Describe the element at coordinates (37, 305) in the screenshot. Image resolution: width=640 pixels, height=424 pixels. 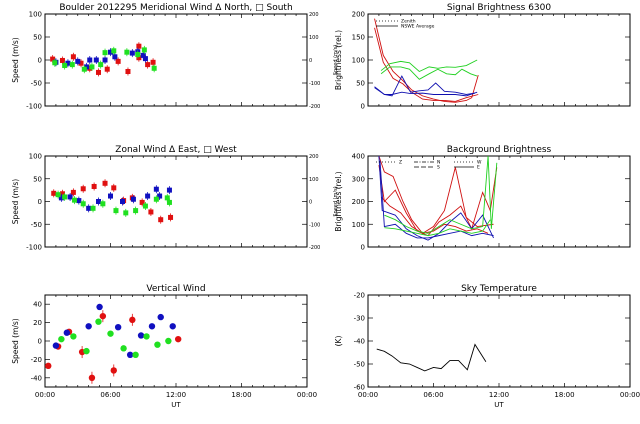
I see `y-tick-label: 40` at that location.